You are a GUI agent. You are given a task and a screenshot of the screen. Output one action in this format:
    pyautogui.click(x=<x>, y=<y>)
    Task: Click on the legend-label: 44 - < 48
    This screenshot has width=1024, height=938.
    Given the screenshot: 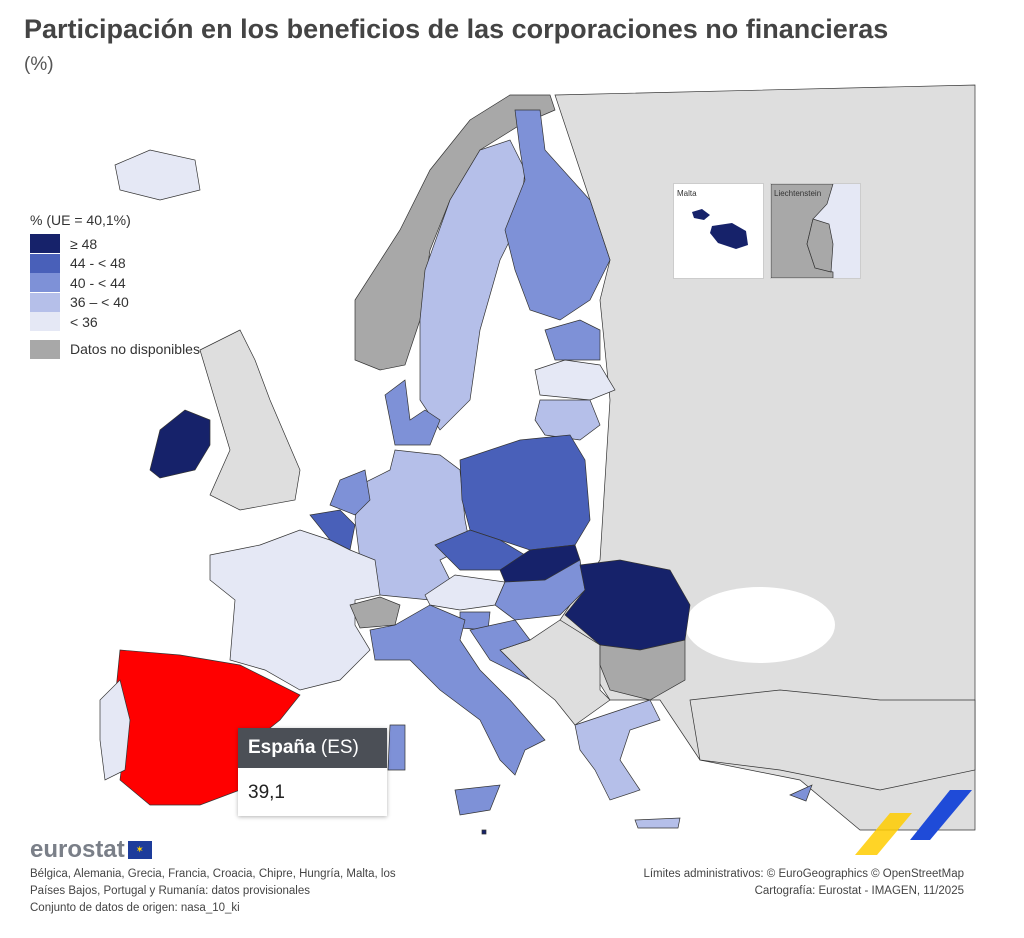 What is the action you would take?
    pyautogui.click(x=98, y=263)
    